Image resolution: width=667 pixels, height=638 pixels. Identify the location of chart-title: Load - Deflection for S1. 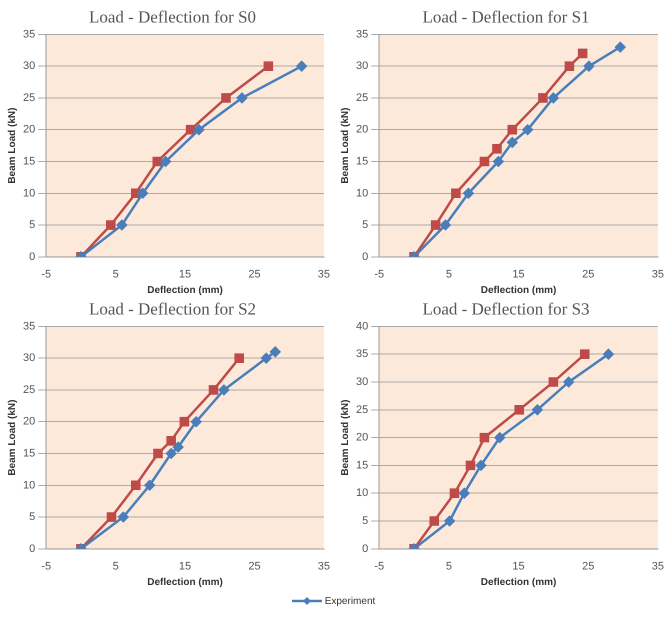
(506, 17).